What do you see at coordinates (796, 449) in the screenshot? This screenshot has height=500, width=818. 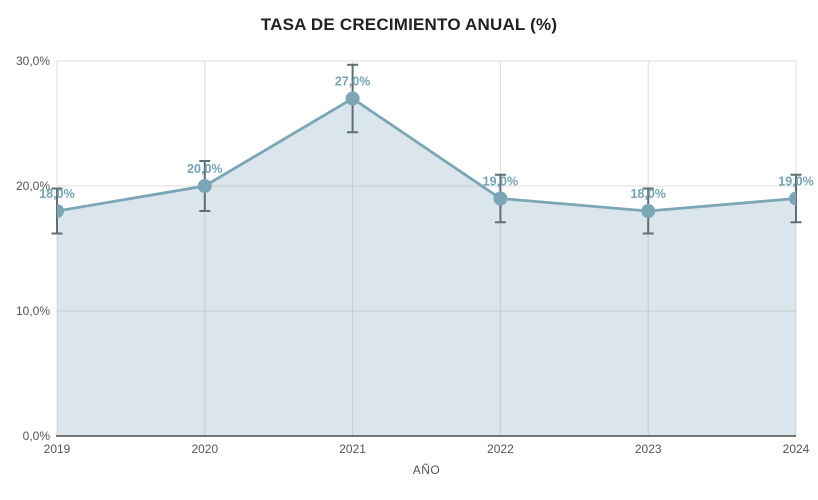 I see `x-tick-label: 2024` at bounding box center [796, 449].